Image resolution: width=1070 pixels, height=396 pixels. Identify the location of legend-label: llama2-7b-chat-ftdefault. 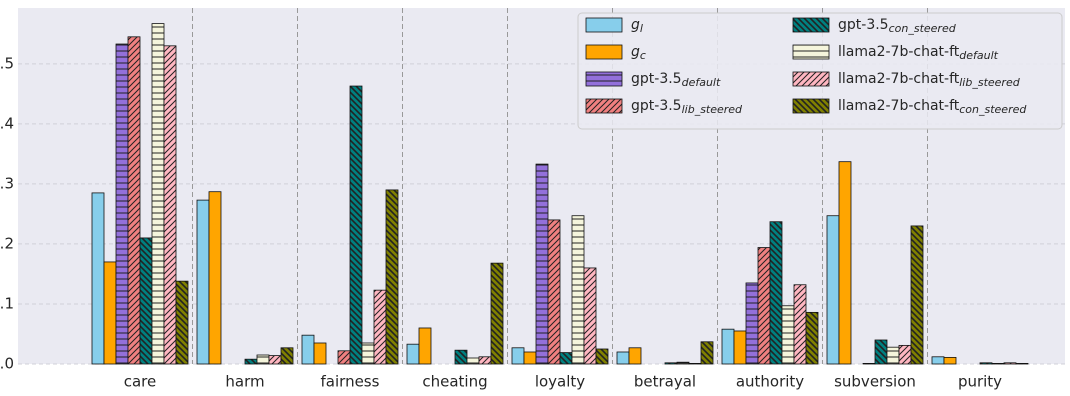
(918, 53).